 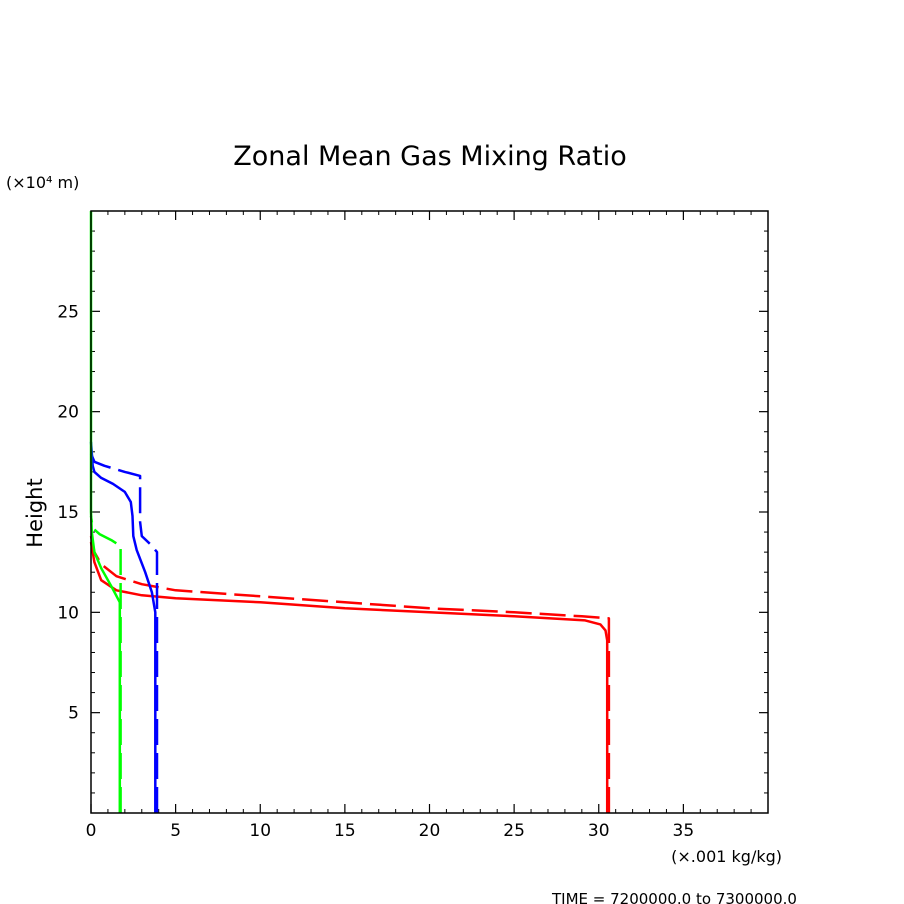 What do you see at coordinates (35, 512) in the screenshot?
I see `y-axis-title: Height` at bounding box center [35, 512].